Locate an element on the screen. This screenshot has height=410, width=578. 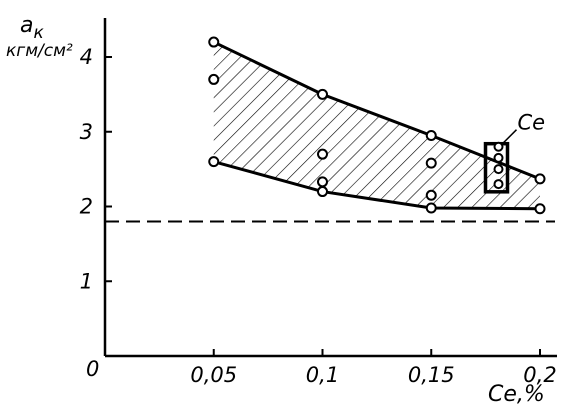
y-axis-unit: кгм/см² is located at coordinates (39, 51).